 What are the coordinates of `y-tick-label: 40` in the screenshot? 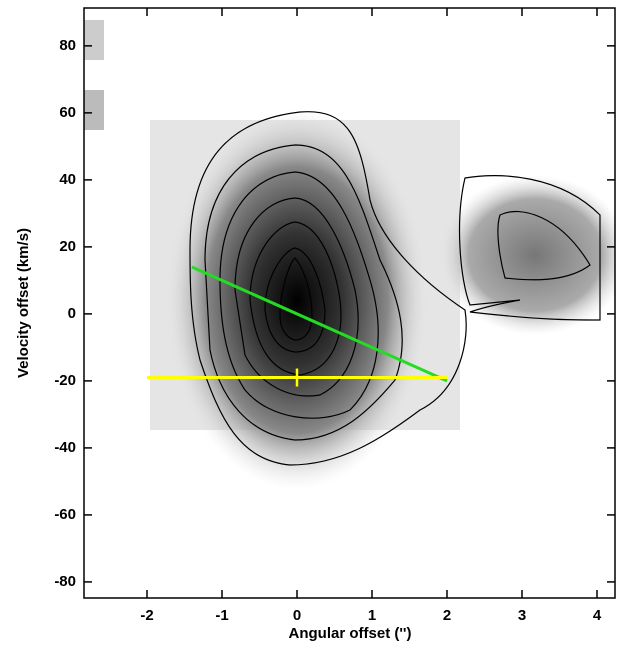 It's located at (67, 179).